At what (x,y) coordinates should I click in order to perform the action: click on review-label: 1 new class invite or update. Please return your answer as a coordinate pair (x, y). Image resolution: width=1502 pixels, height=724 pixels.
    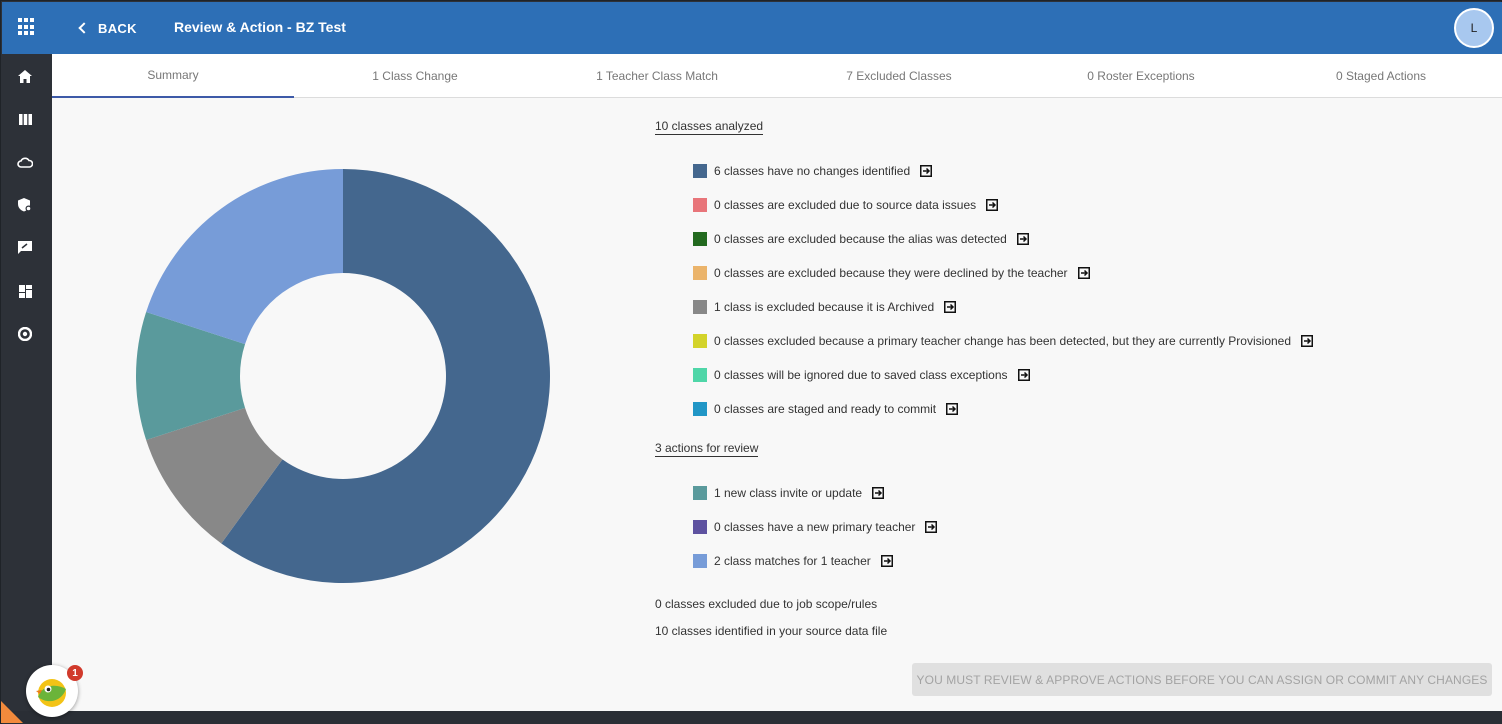
    Looking at the image, I should click on (788, 493).